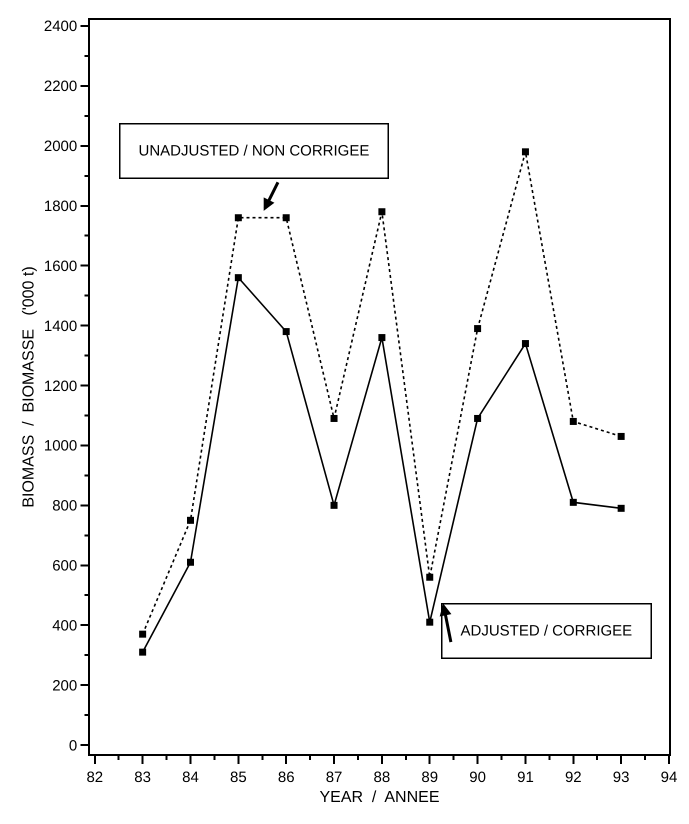  Describe the element at coordinates (65, 625) in the screenshot. I see `y-tick-label: 400` at that location.